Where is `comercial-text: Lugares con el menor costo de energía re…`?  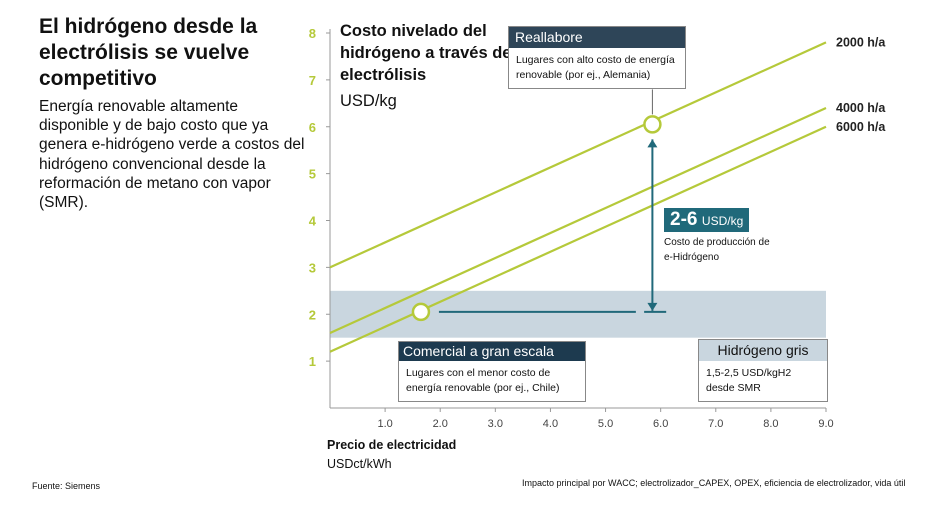 comercial-text: Lugares con el menor costo de energía re… is located at coordinates (483, 380).